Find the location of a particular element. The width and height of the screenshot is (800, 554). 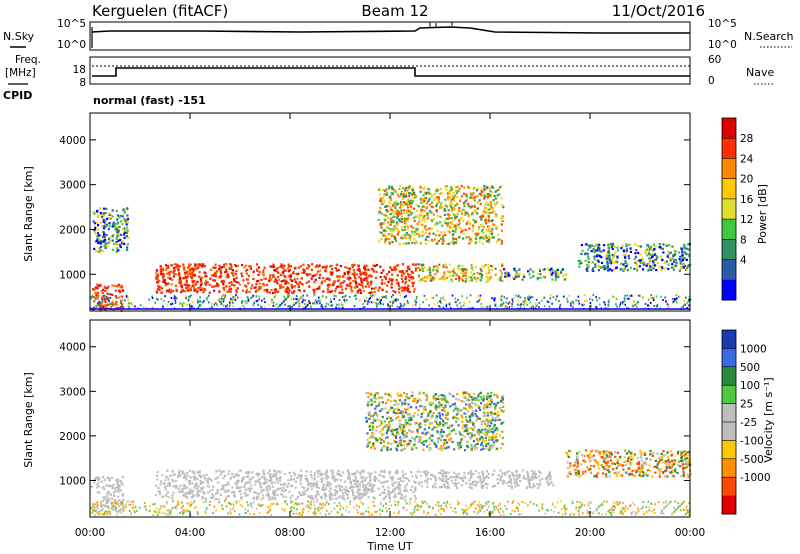

noise-panel: N.Sky 10^5 10^0 10^5 10^0 N.Search is located at coordinates (398, 34).